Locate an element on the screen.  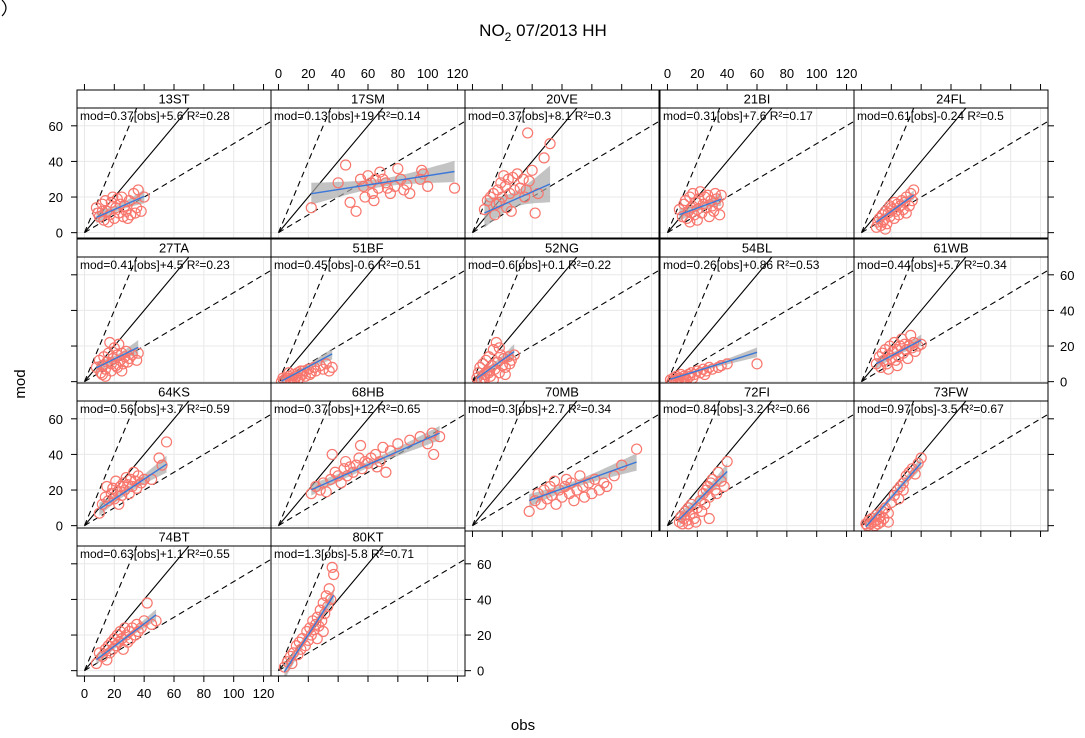
x-tick-label: 60 is located at coordinates (174, 693).